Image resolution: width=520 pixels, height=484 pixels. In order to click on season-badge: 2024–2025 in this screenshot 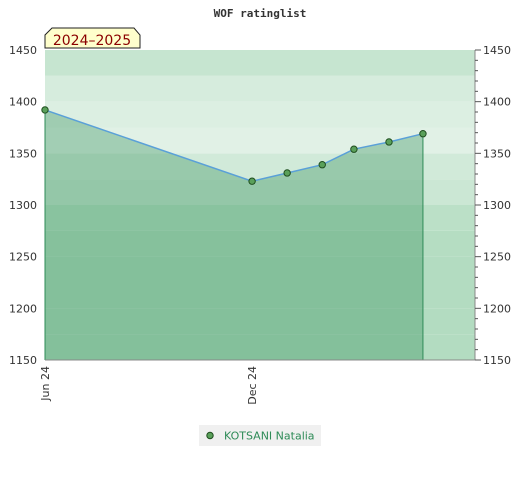, I will do `click(92, 38)`.